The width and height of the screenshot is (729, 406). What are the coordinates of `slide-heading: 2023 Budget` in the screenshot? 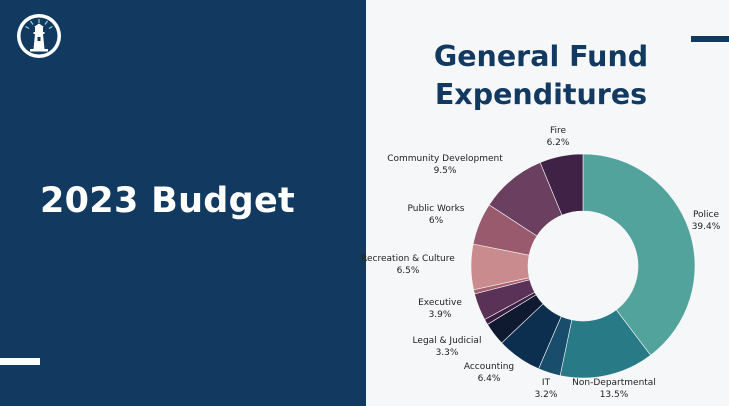 It's located at (168, 201).